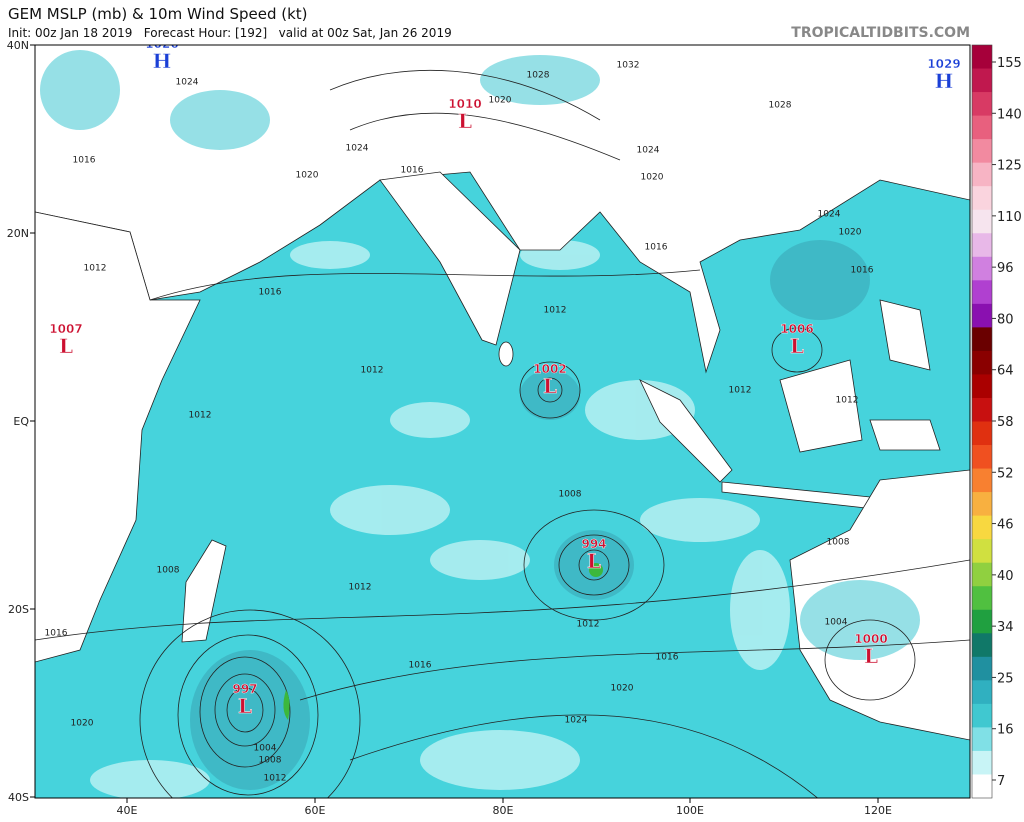  Describe the element at coordinates (1005, 525) in the screenshot. I see `colorbar-label: 46` at that location.